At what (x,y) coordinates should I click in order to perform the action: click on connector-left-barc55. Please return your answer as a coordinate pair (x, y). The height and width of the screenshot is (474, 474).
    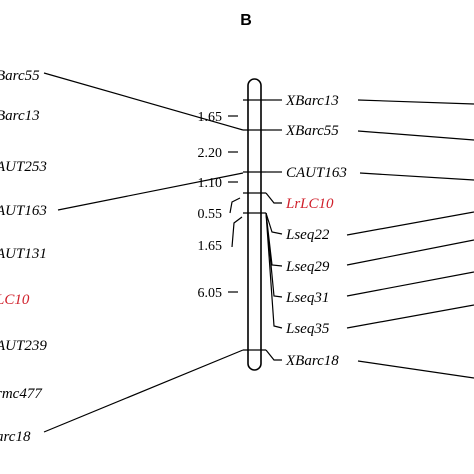
    Looking at the image, I should click on (143, 101).